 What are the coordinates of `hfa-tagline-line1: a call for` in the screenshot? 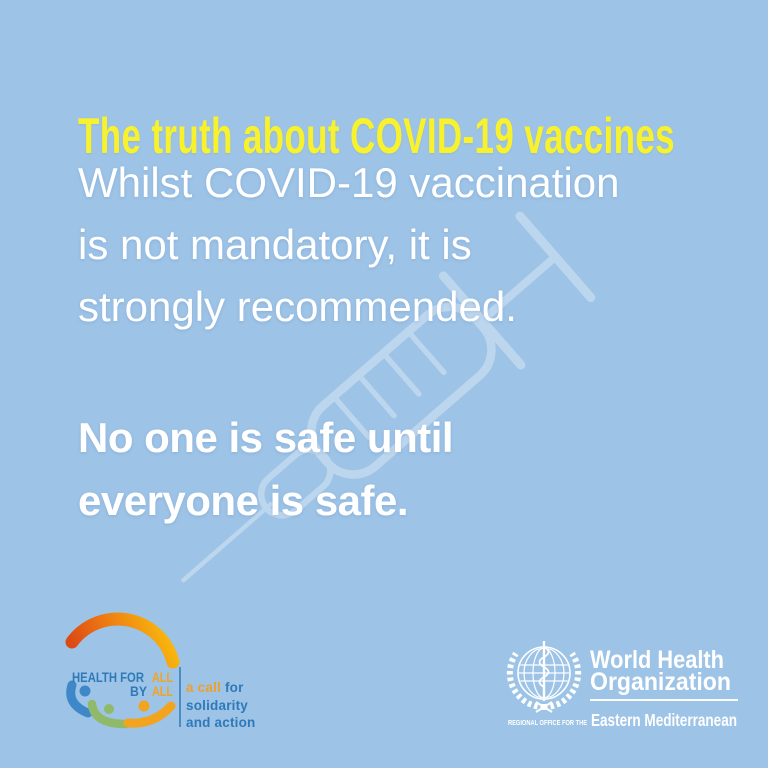 It's located at (221, 688).